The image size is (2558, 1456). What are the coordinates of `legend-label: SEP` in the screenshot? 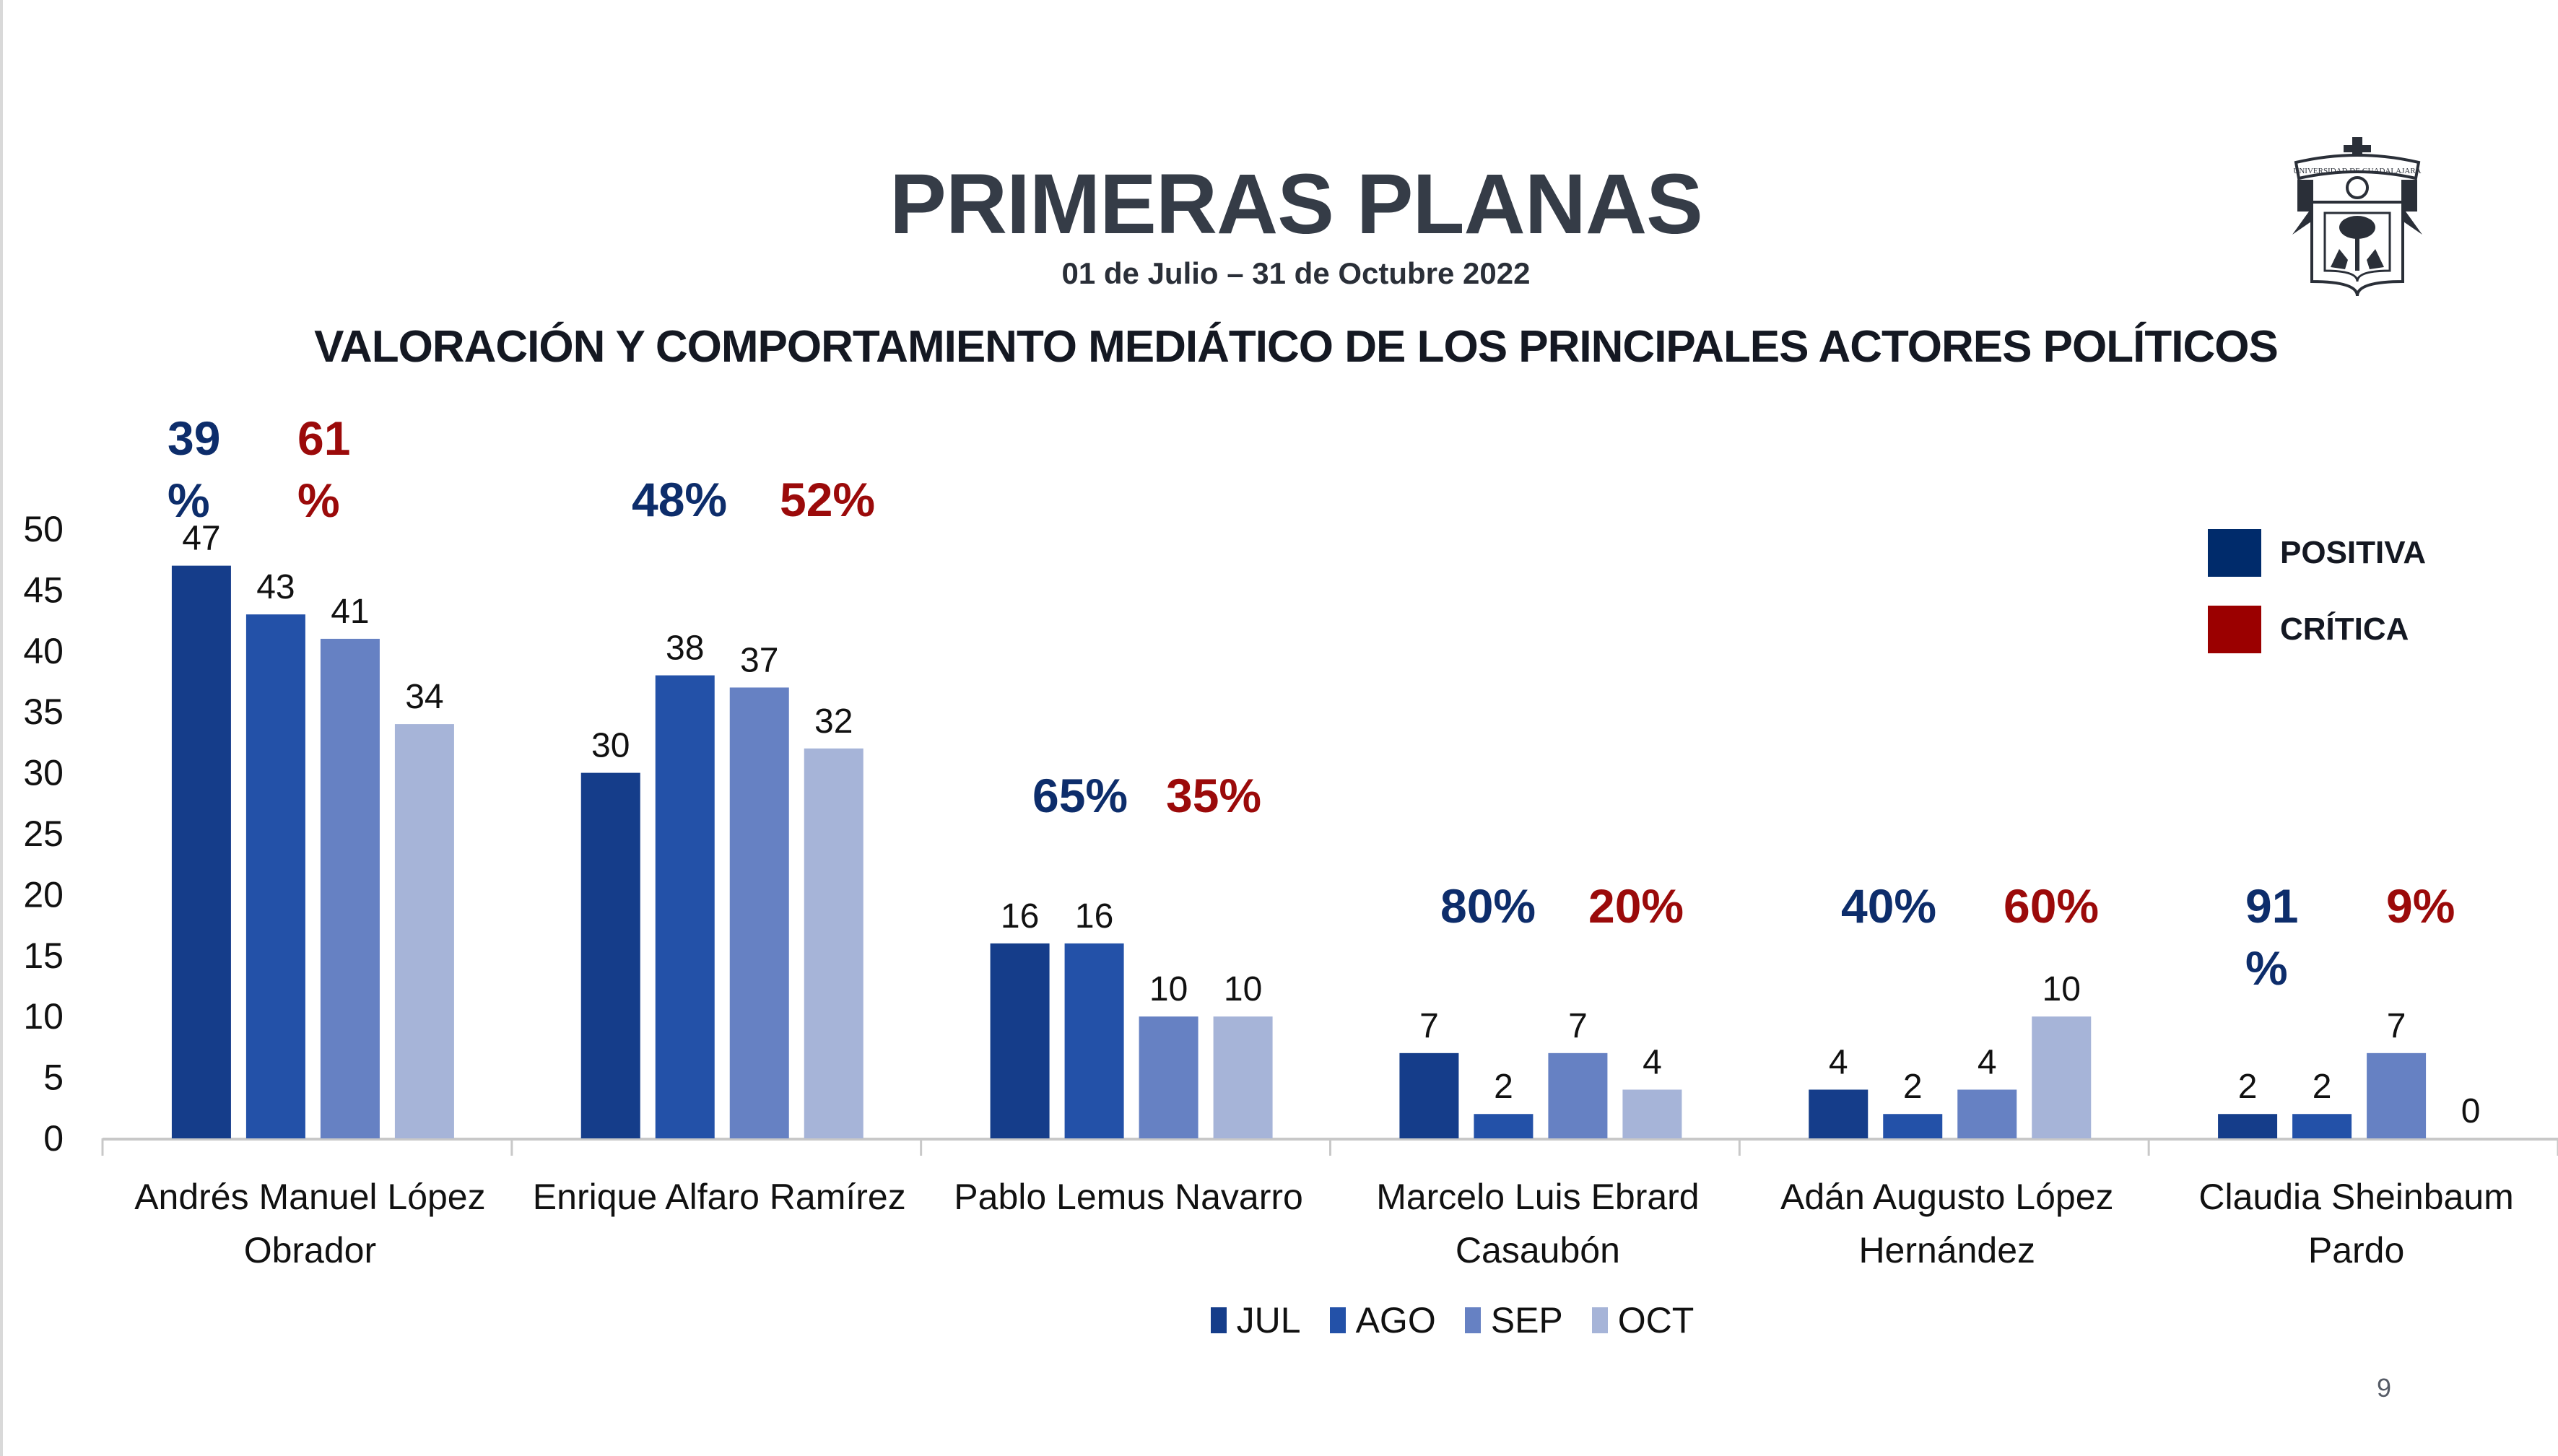 It's located at (1526, 1320).